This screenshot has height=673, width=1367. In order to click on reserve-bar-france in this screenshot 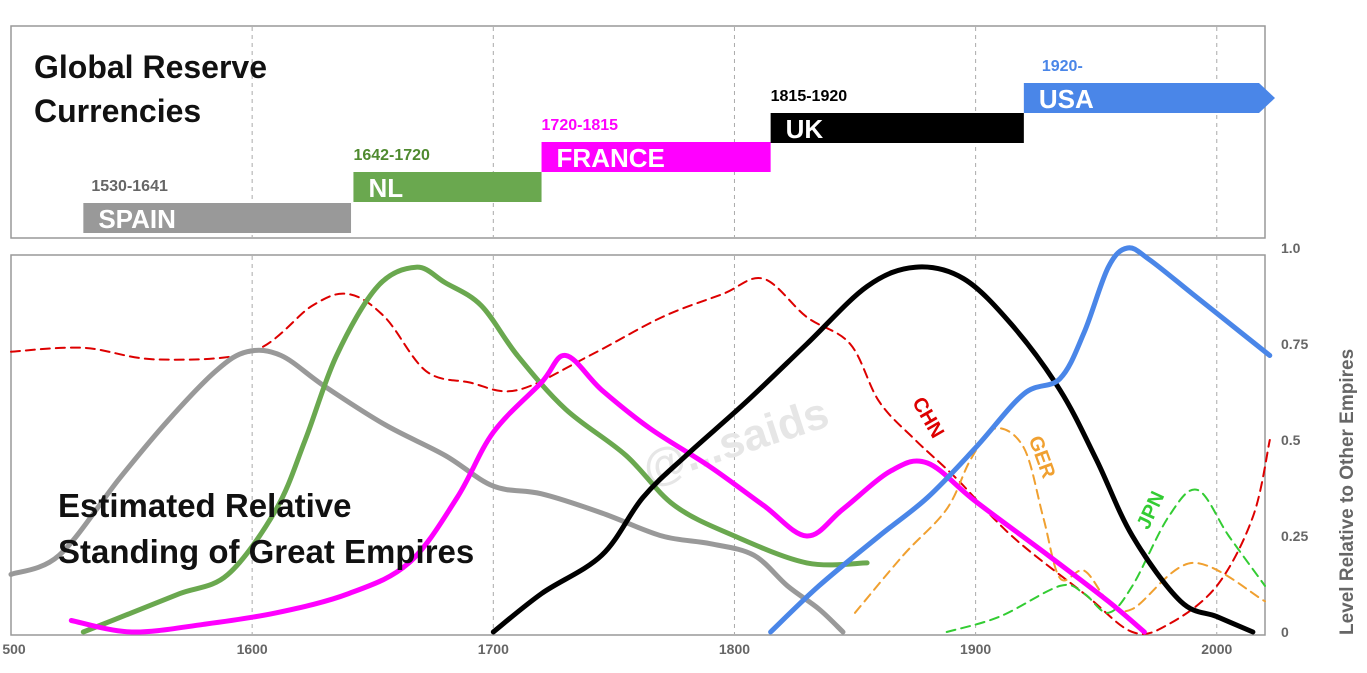, I will do `click(656, 157)`.